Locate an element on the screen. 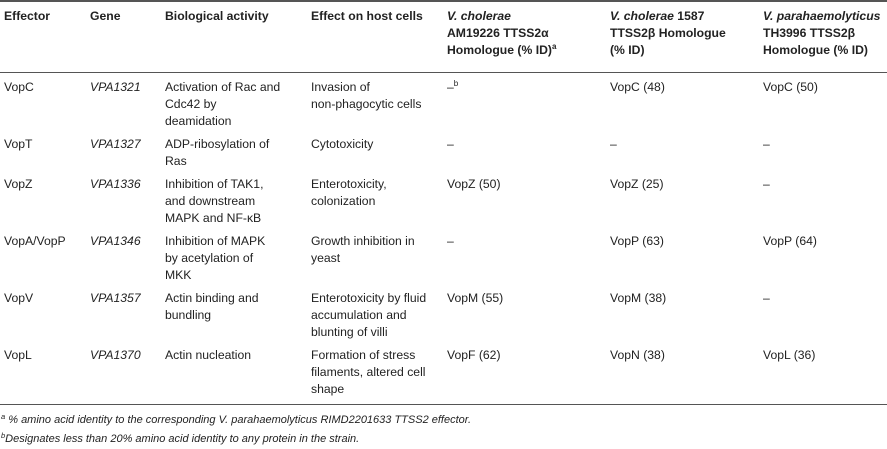 The height and width of the screenshot is (449, 887). header-vc-1587: V. cholerae 1587 TTSS2β Homologue (% ID) is located at coordinates (668, 33).